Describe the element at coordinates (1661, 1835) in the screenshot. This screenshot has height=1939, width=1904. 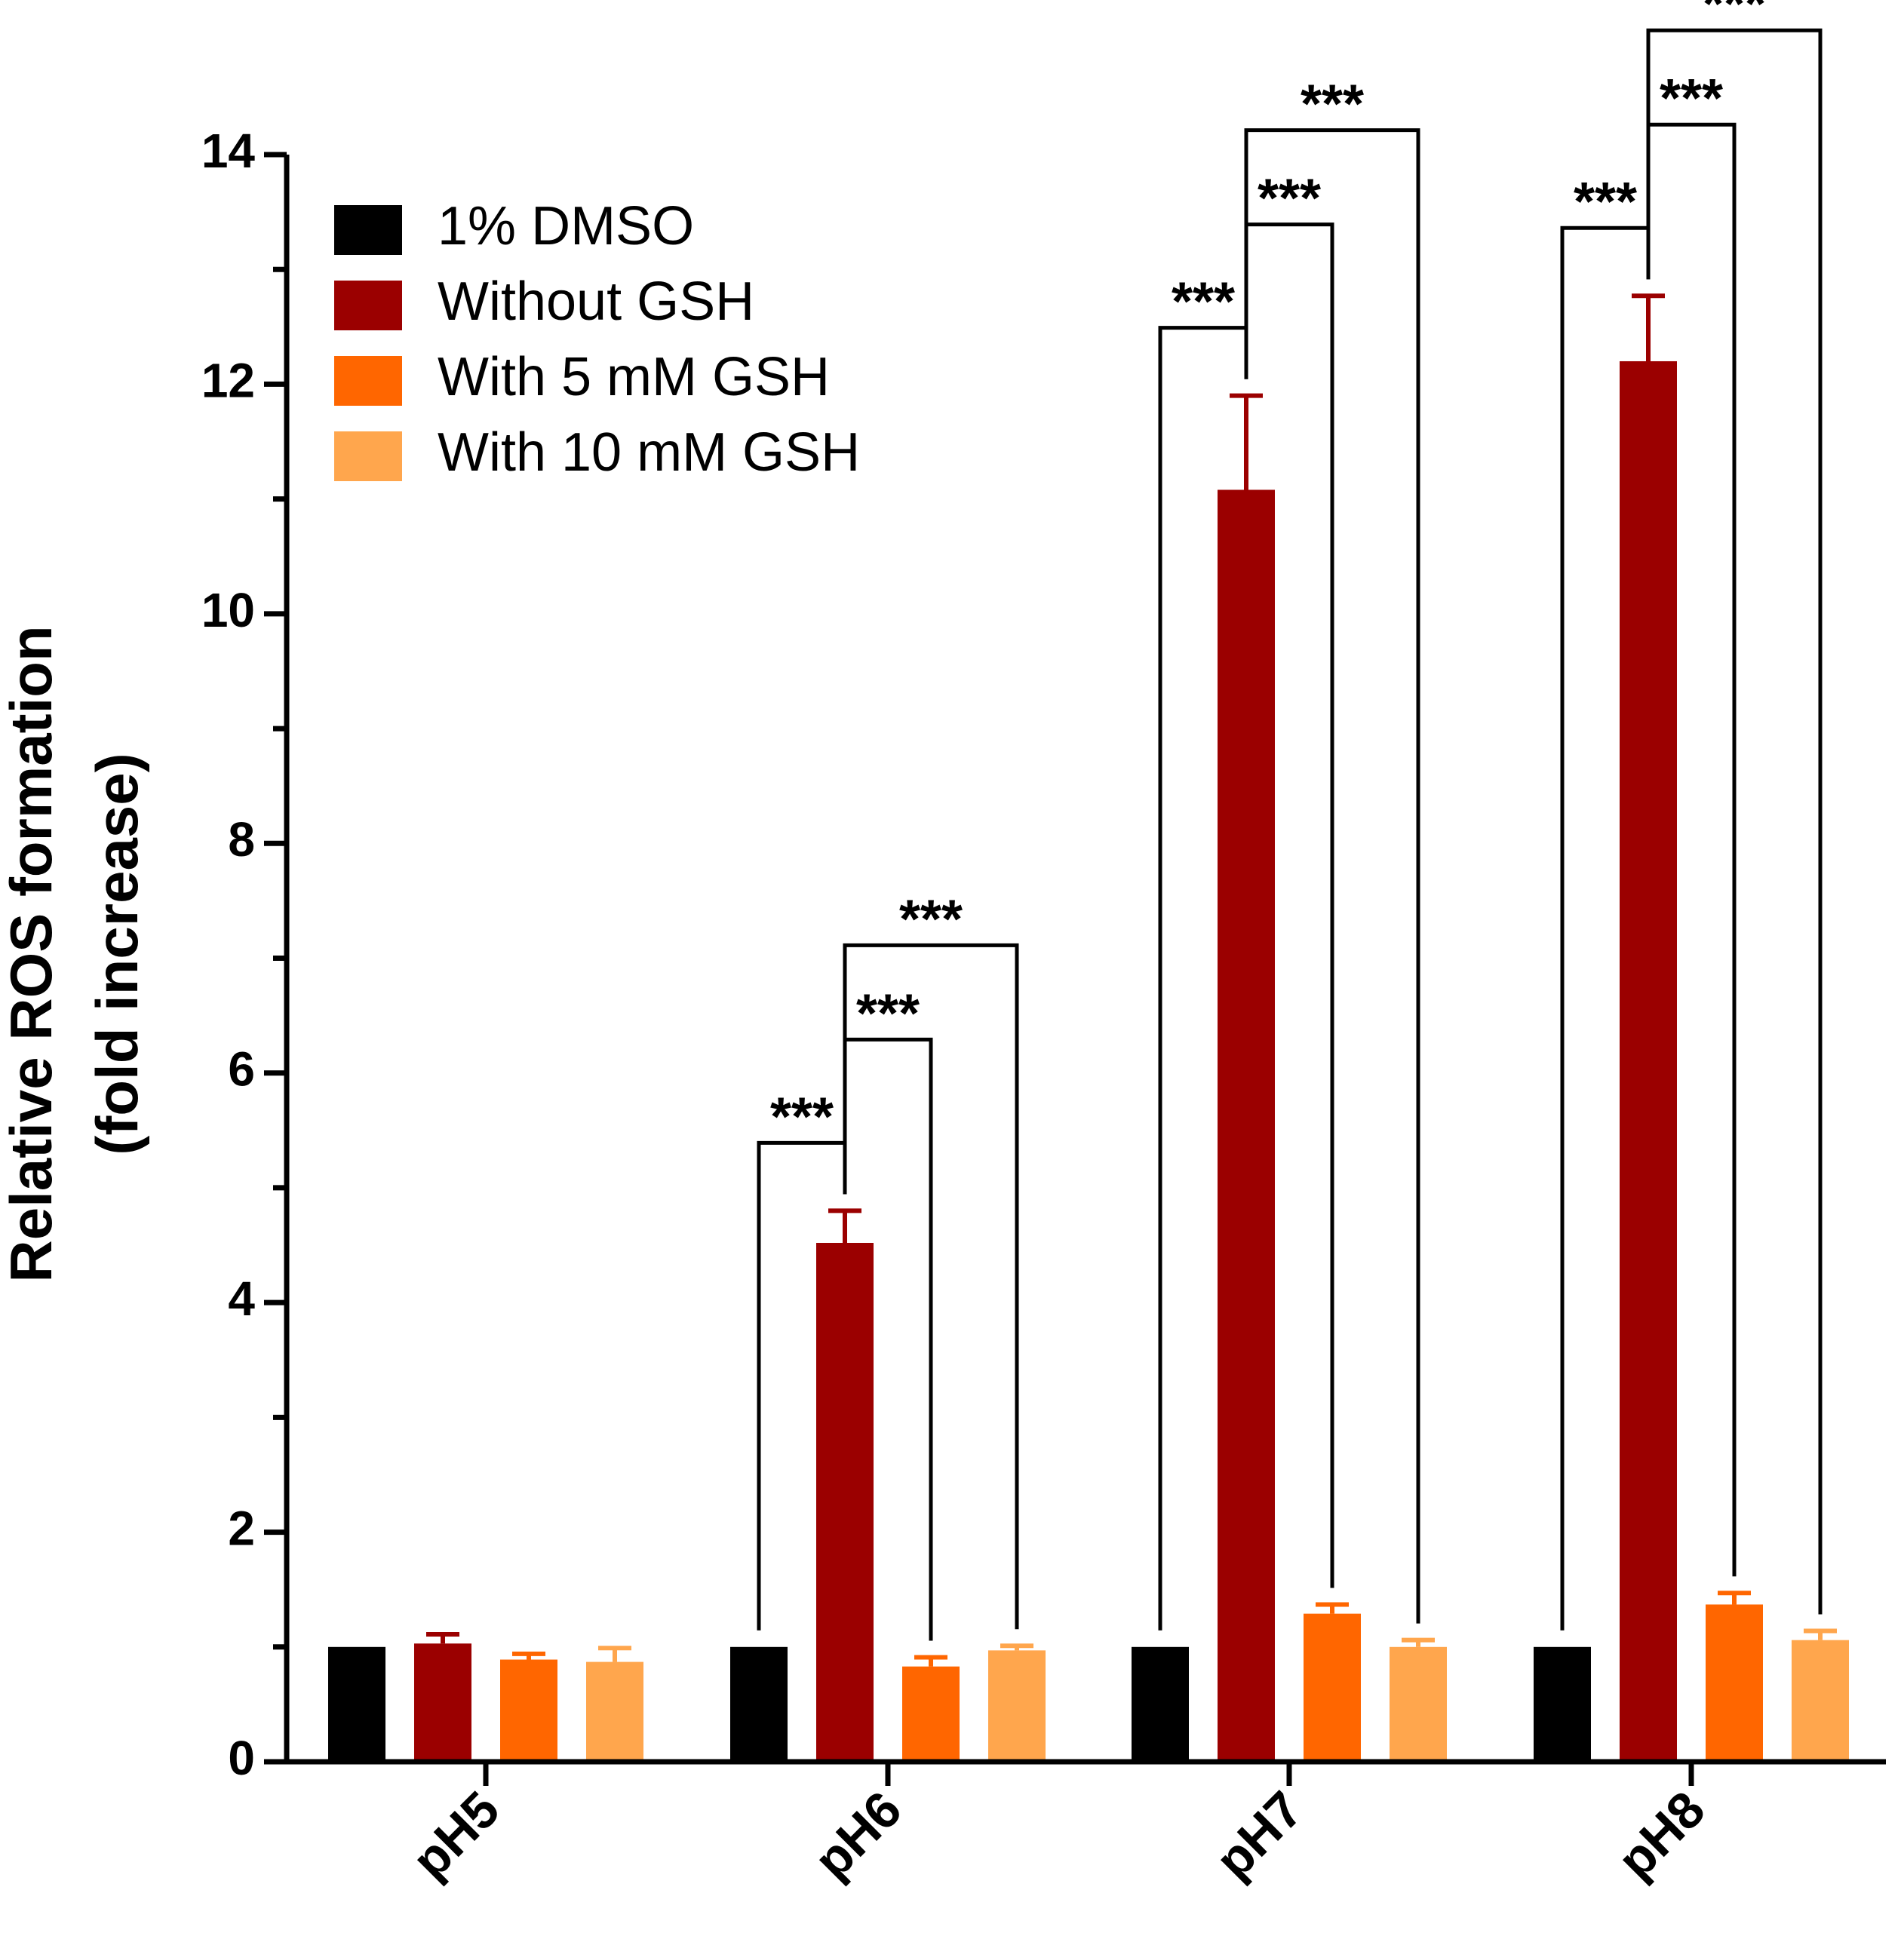
I see `x-tick-label: pH8` at that location.